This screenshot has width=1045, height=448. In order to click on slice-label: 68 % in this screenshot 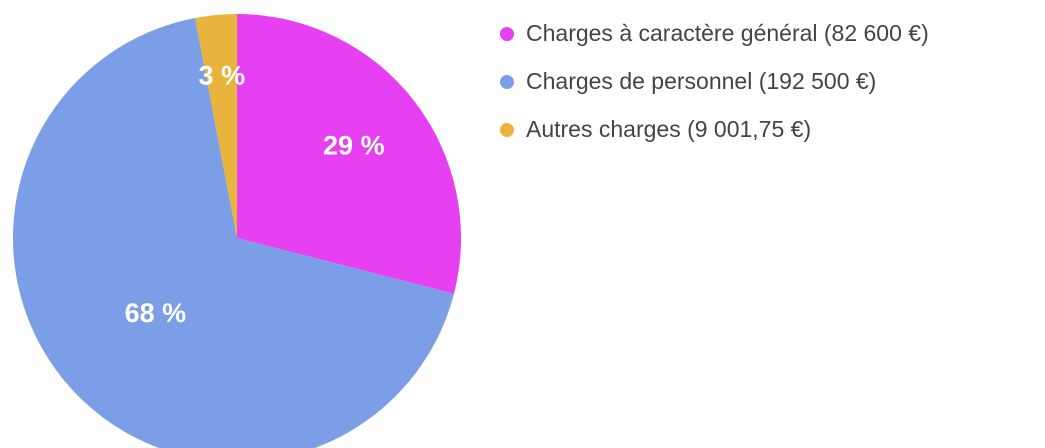, I will do `click(156, 313)`.